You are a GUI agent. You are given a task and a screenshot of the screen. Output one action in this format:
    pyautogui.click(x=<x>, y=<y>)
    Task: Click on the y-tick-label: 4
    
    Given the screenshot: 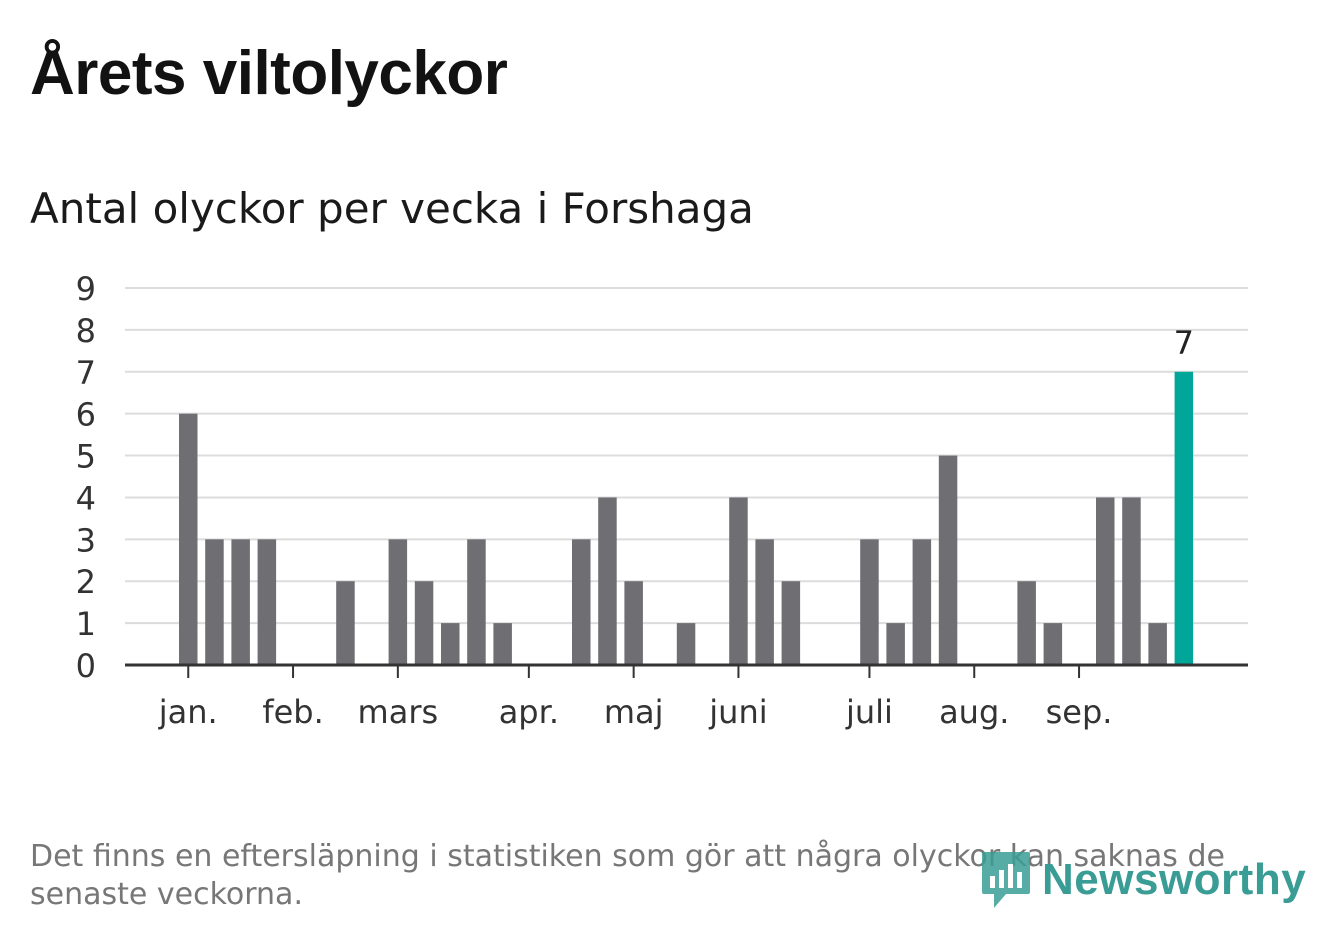 What is the action you would take?
    pyautogui.click(x=86, y=498)
    